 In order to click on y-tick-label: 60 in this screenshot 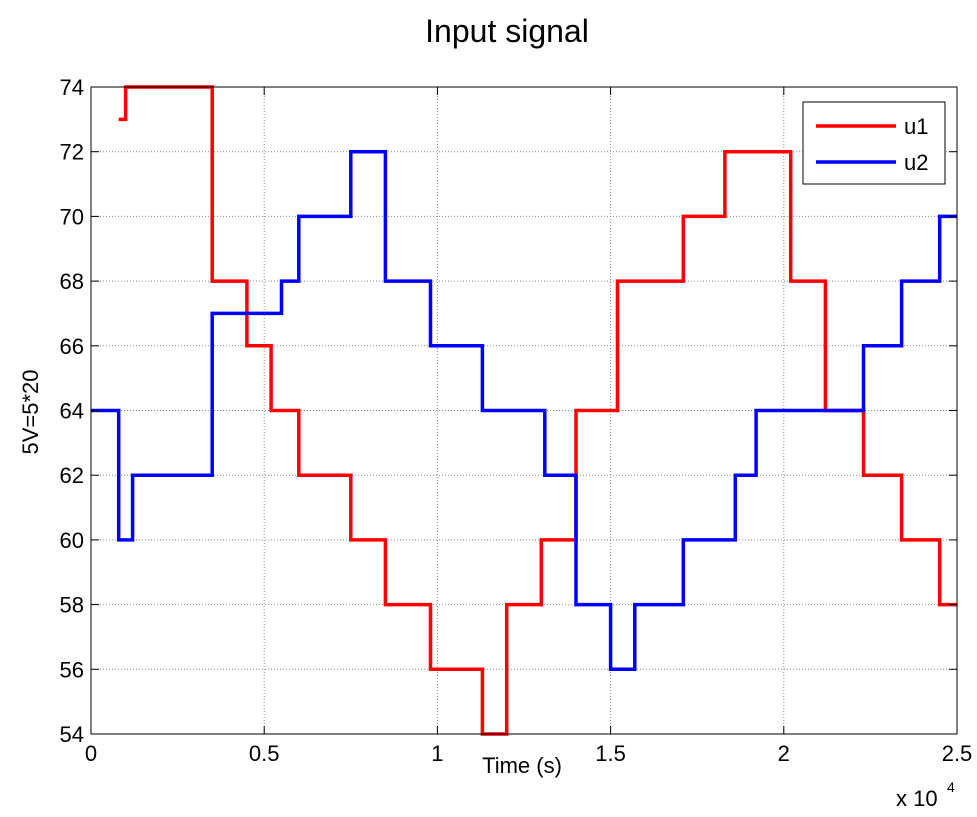, I will do `click(72, 540)`.